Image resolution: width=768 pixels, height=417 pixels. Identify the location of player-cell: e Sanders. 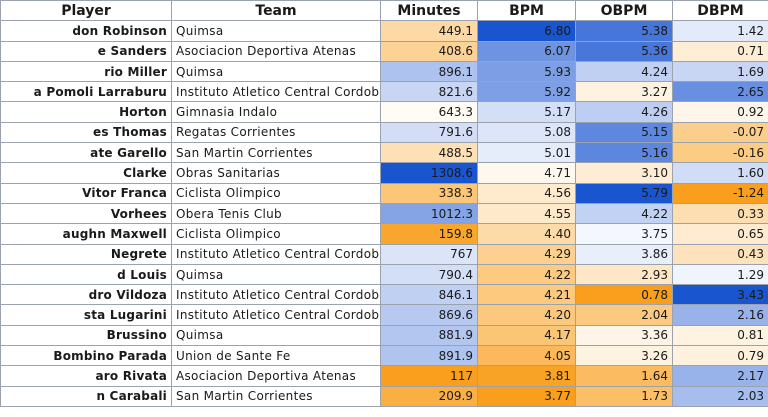
(86, 51).